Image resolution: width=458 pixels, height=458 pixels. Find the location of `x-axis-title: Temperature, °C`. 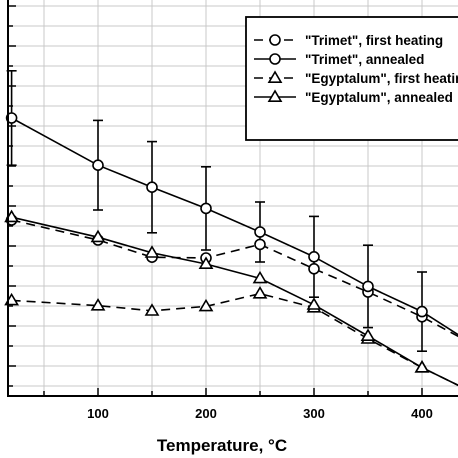

x-axis-title: Temperature, °C is located at coordinates (222, 445).